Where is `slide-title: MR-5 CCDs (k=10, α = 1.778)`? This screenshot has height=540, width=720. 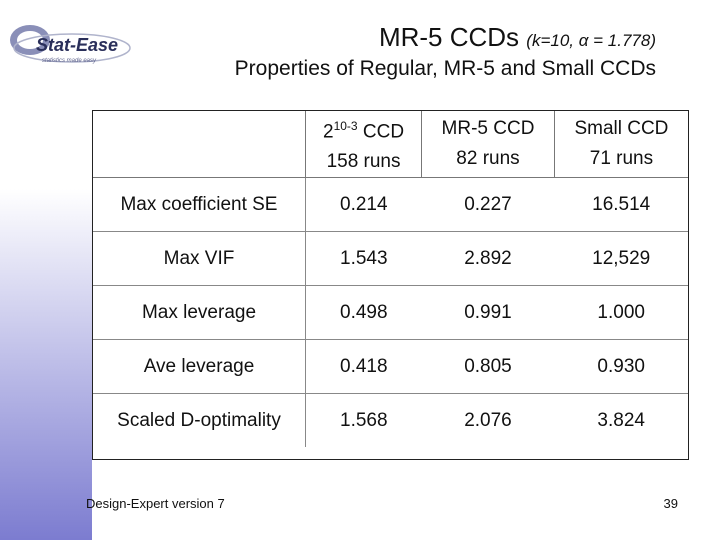
slide-title: MR-5 CCDs (k=10, α = 1.778) is located at coordinates (517, 37).